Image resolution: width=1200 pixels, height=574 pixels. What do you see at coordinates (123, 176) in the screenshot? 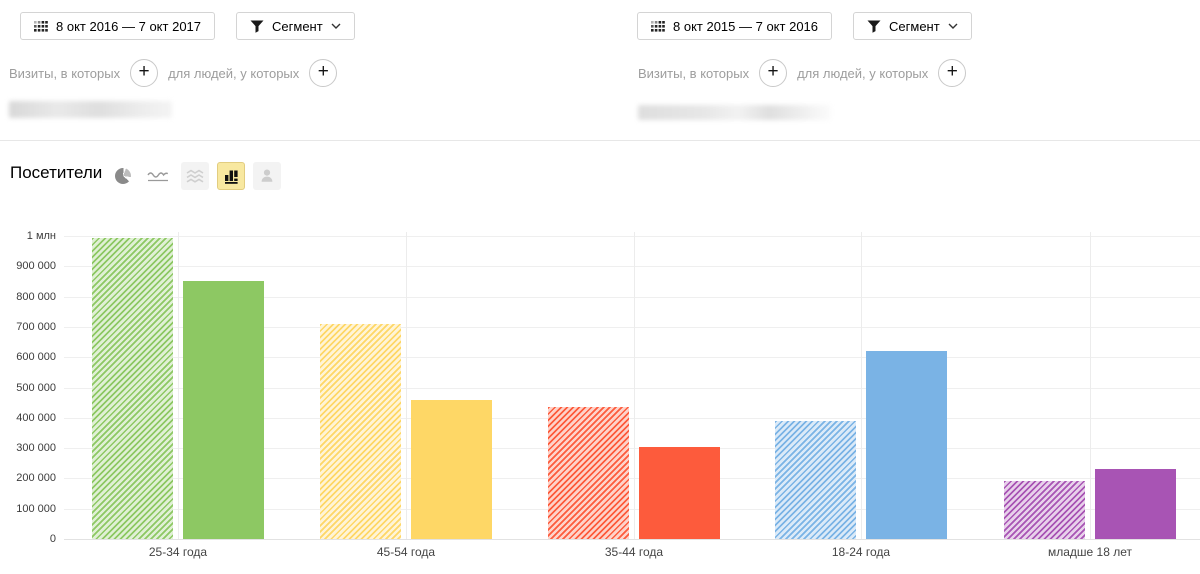
I see `pie-chart-icon` at bounding box center [123, 176].